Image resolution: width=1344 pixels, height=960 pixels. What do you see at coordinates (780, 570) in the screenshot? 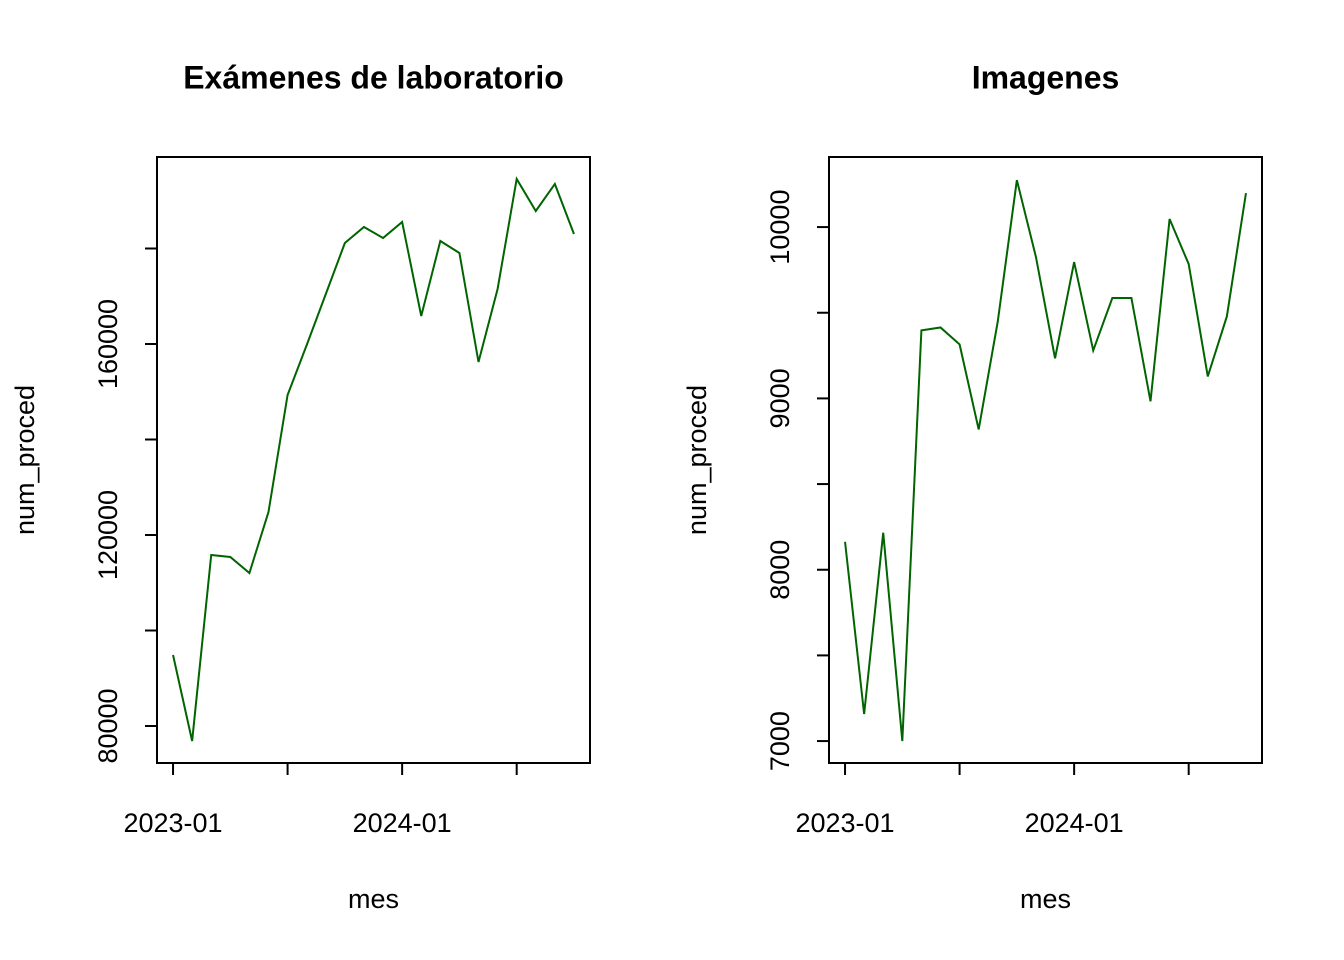
I see `y-tick-label: 8000` at bounding box center [780, 570].